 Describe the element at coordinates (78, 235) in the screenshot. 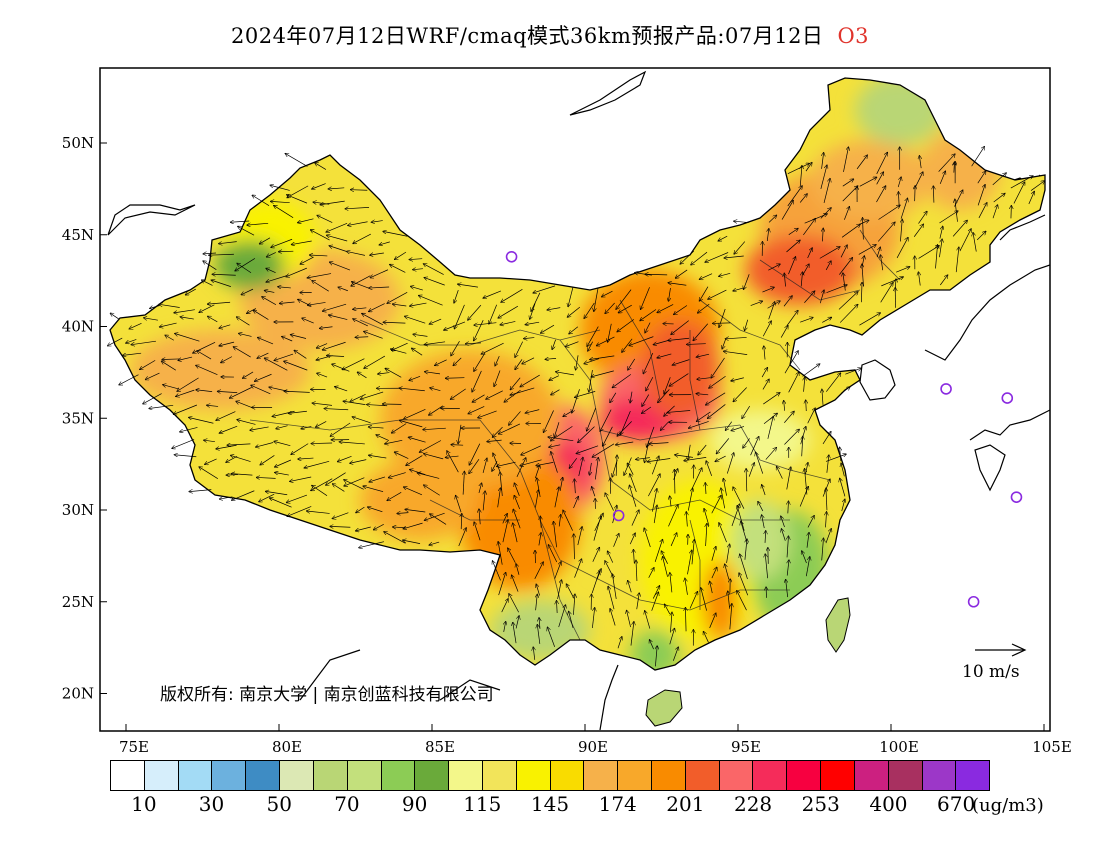

I see `lat-tick-label: 45N` at that location.